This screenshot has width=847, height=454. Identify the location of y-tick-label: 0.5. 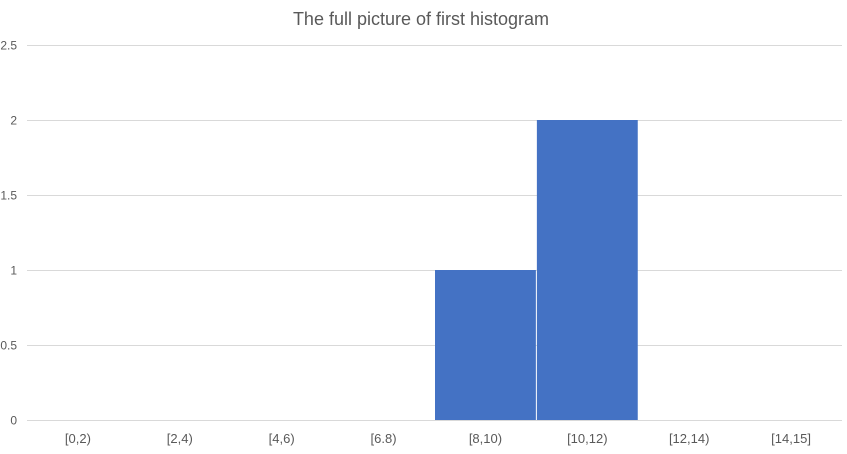
(8, 346).